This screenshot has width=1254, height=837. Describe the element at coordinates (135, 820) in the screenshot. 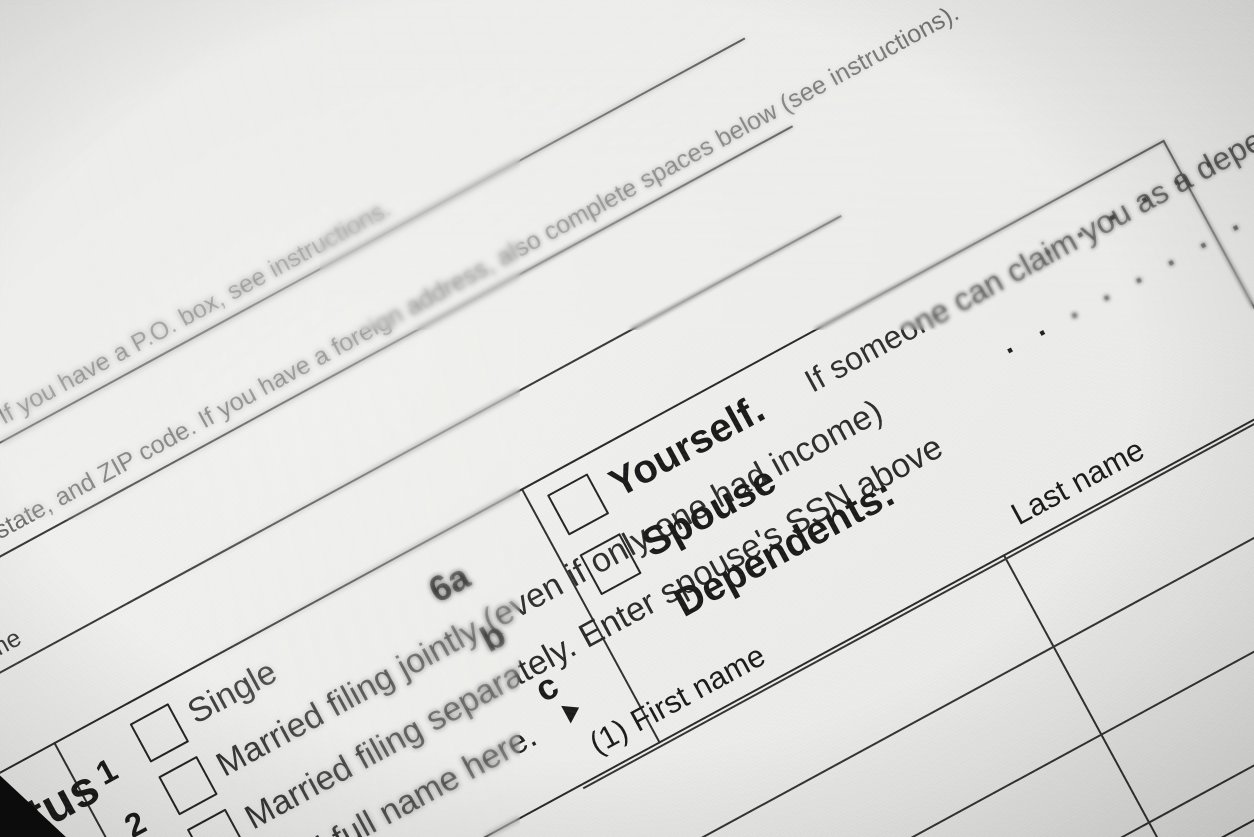

I see `filing-option-2-number: 2` at that location.